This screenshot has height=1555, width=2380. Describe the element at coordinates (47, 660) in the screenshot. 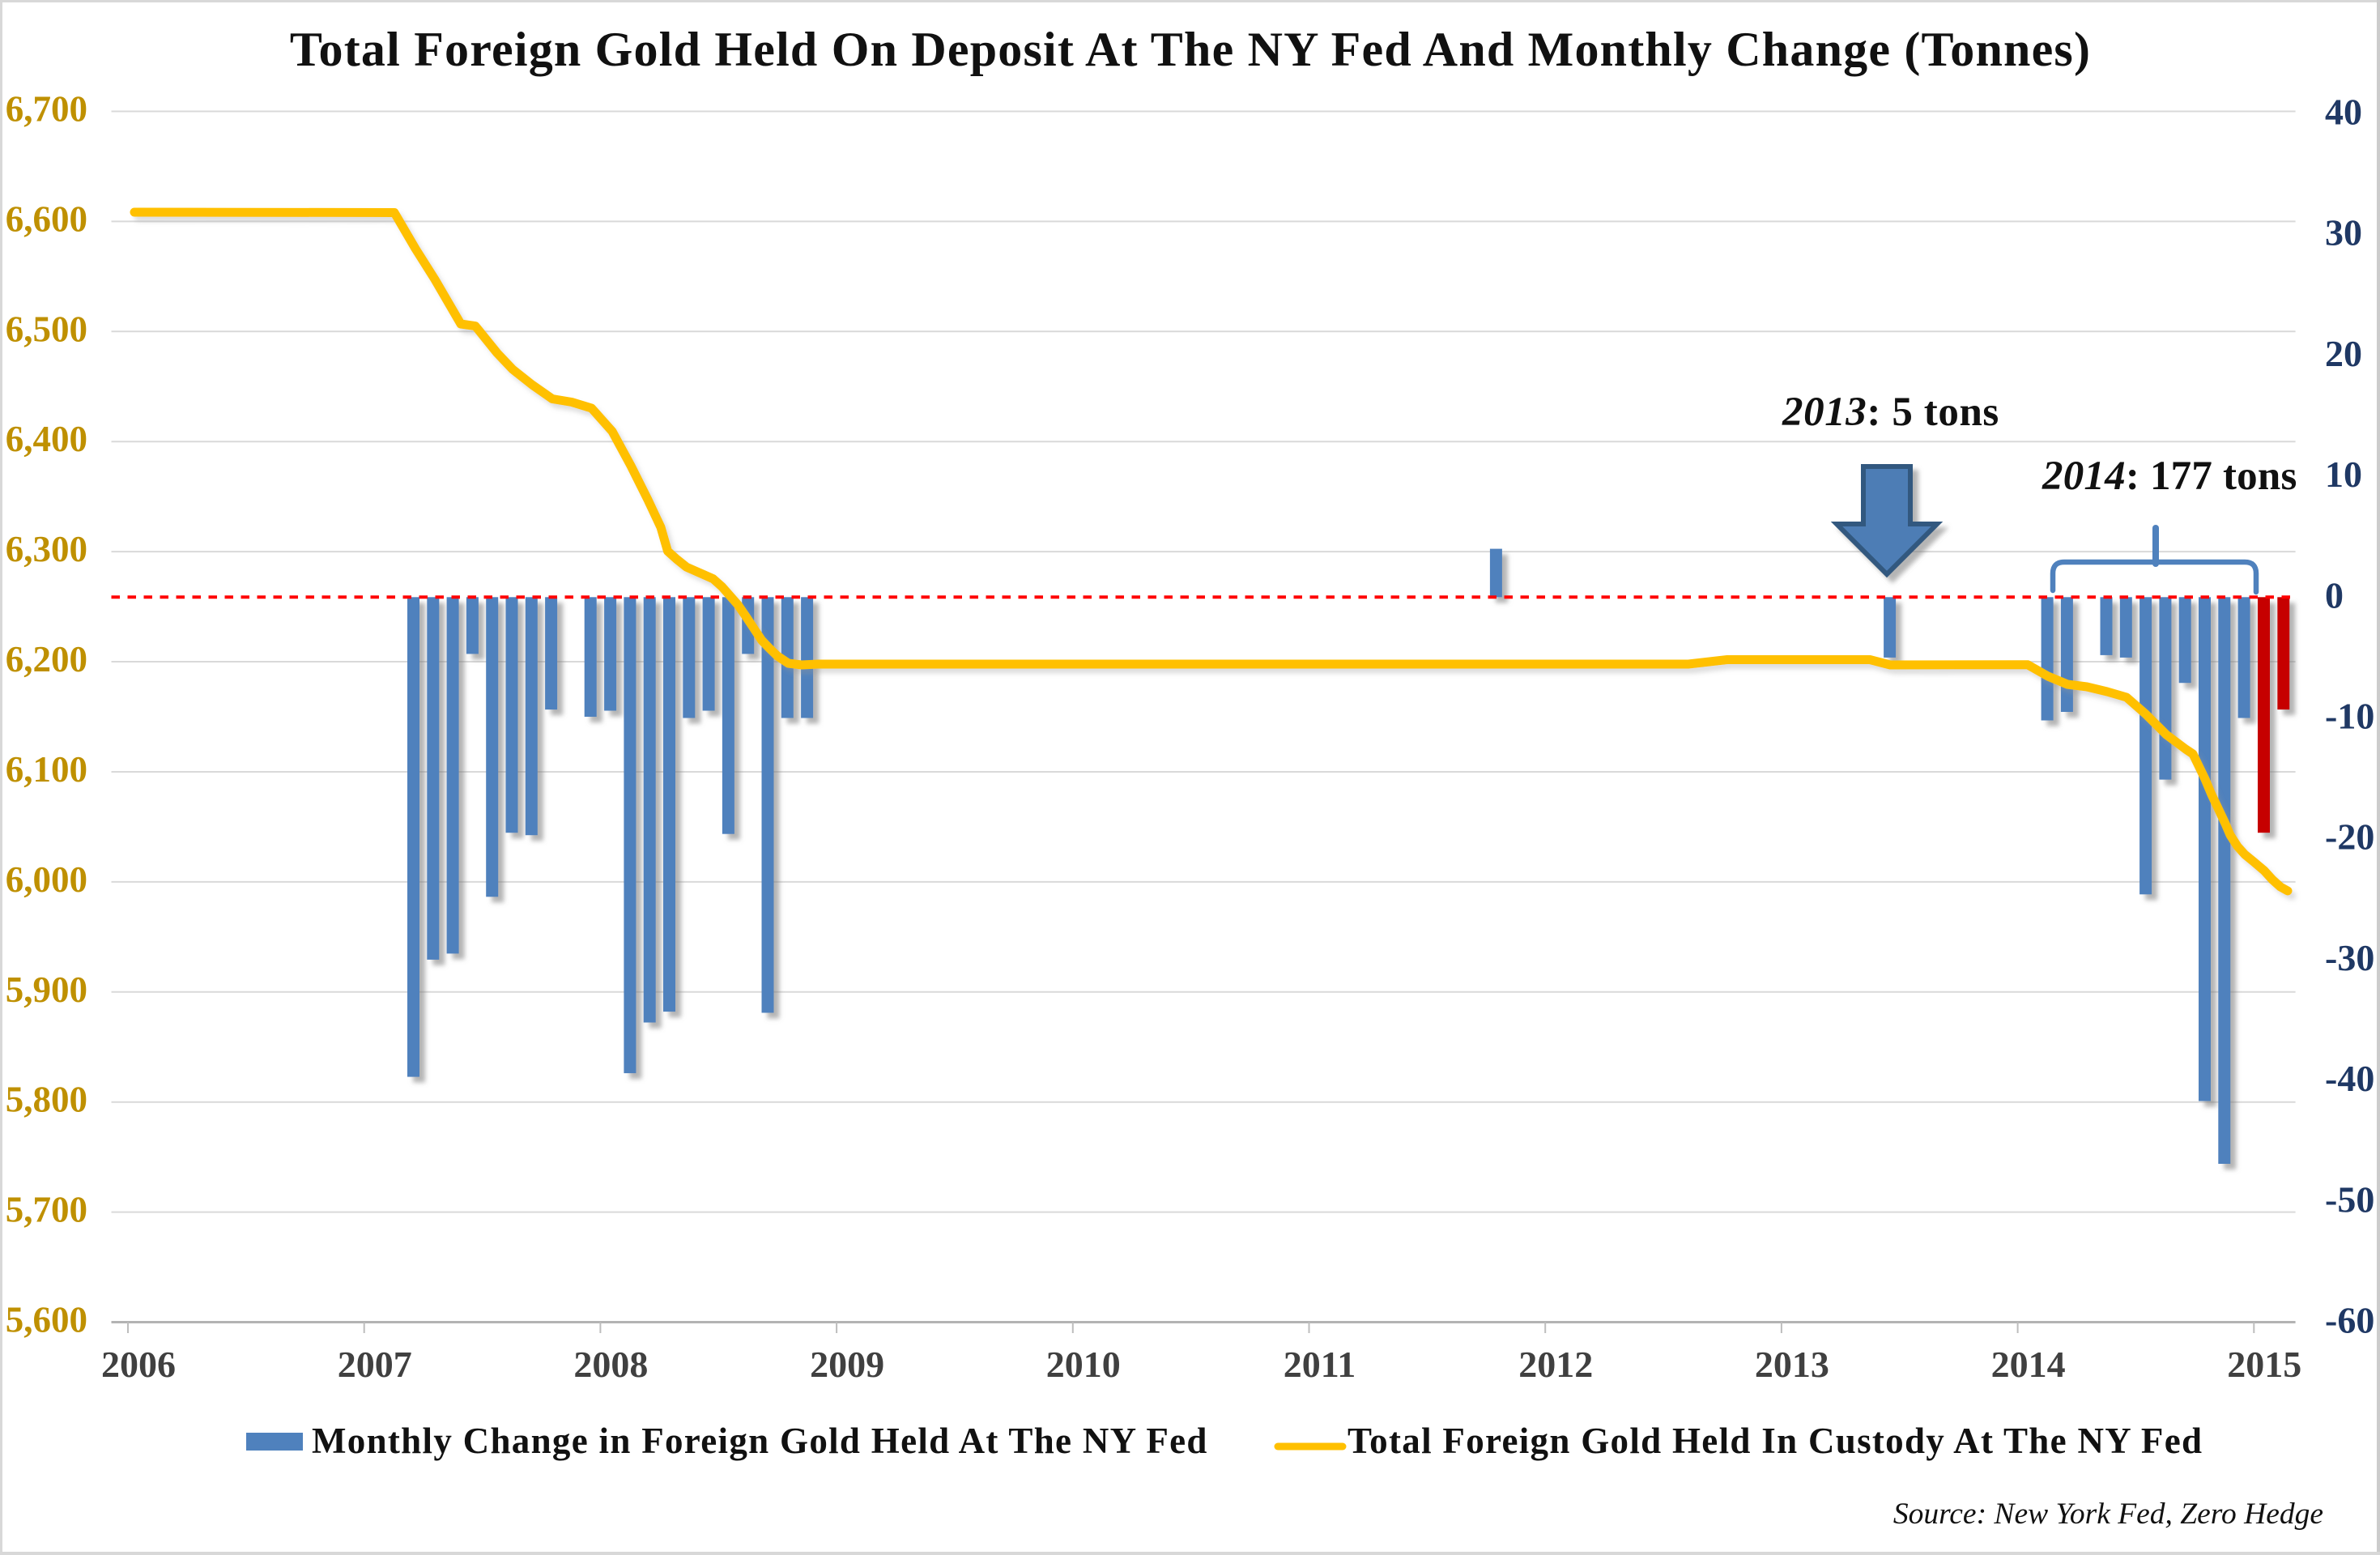

I see `svg-text: 6,200` at that location.